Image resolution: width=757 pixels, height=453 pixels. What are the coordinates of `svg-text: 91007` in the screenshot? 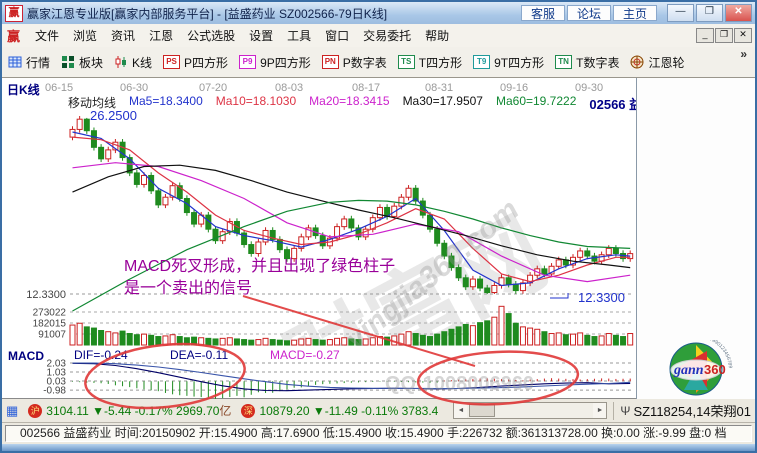 It's located at (52, 335).